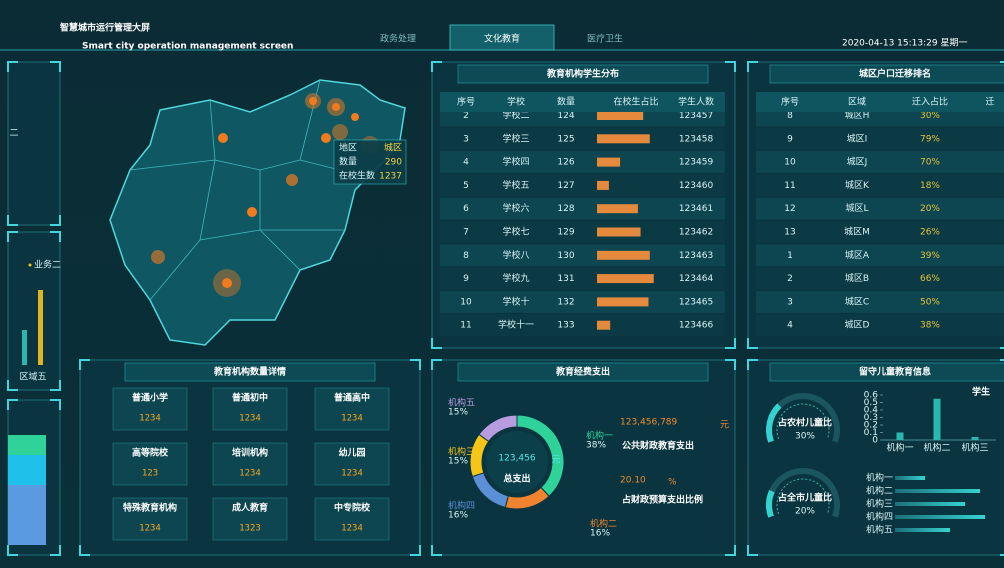  What do you see at coordinates (466, 186) in the screenshot?
I see `table-cell: 5` at bounding box center [466, 186].